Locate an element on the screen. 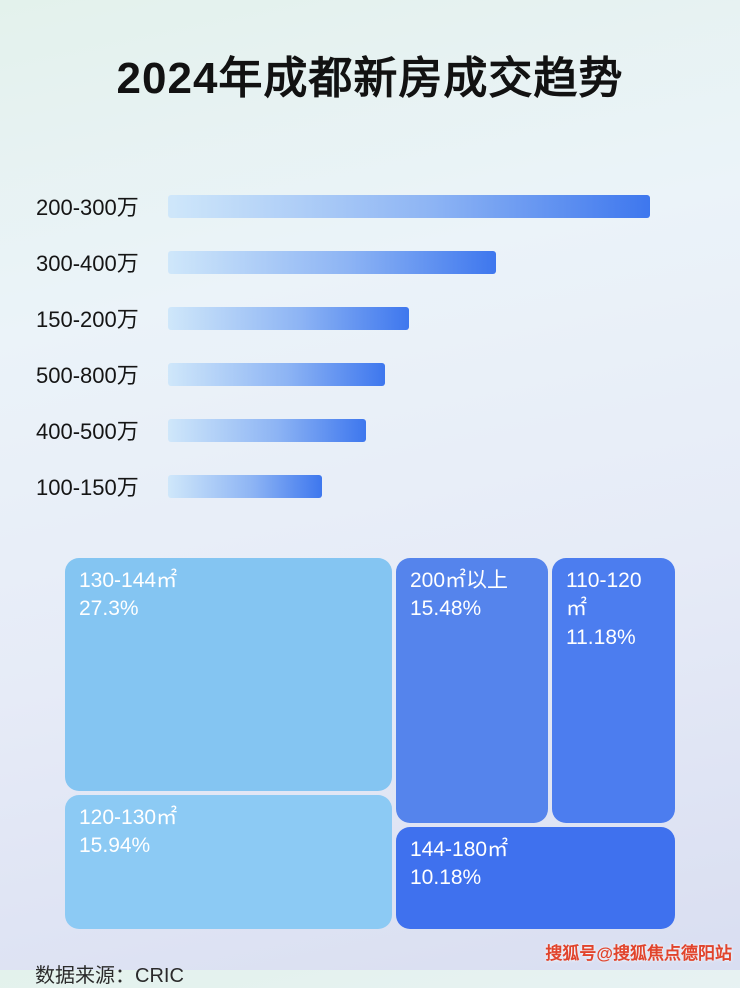  treemap-block: 110-120㎡ 11.18% is located at coordinates (613, 690).